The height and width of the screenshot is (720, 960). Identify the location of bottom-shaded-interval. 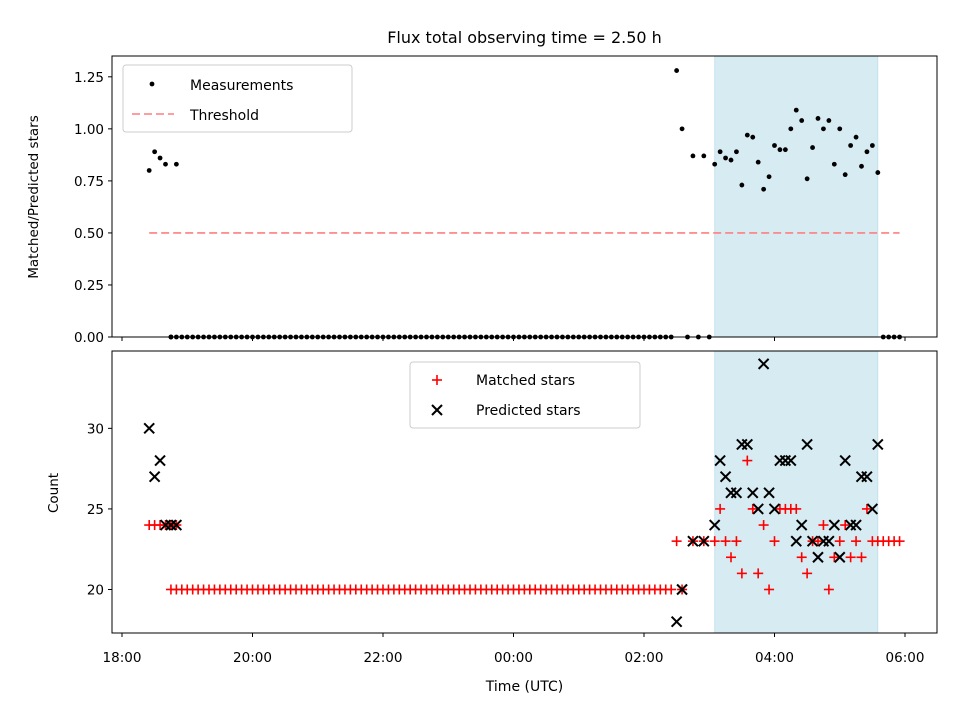
(796, 492).